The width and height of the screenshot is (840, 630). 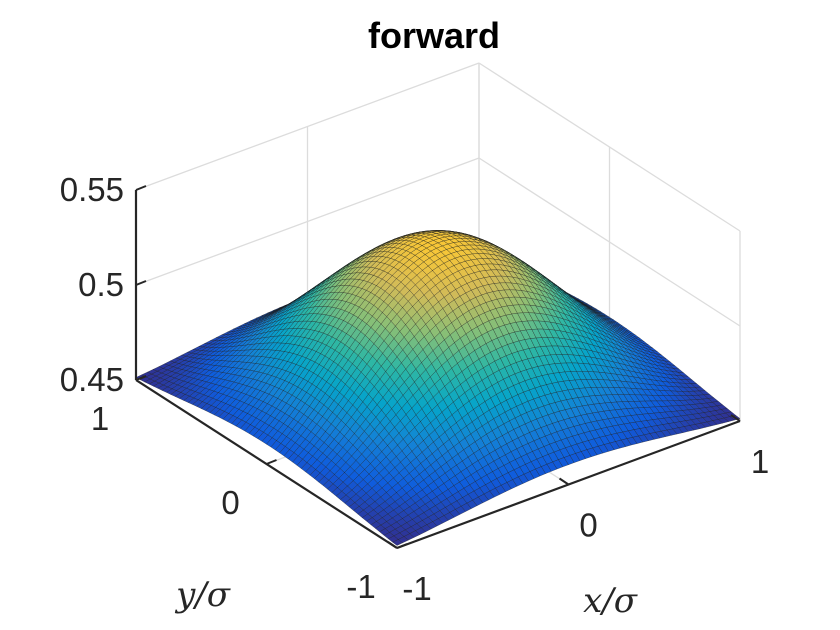 What do you see at coordinates (610, 601) in the screenshot?
I see `x-axis-label: x/σ` at bounding box center [610, 601].